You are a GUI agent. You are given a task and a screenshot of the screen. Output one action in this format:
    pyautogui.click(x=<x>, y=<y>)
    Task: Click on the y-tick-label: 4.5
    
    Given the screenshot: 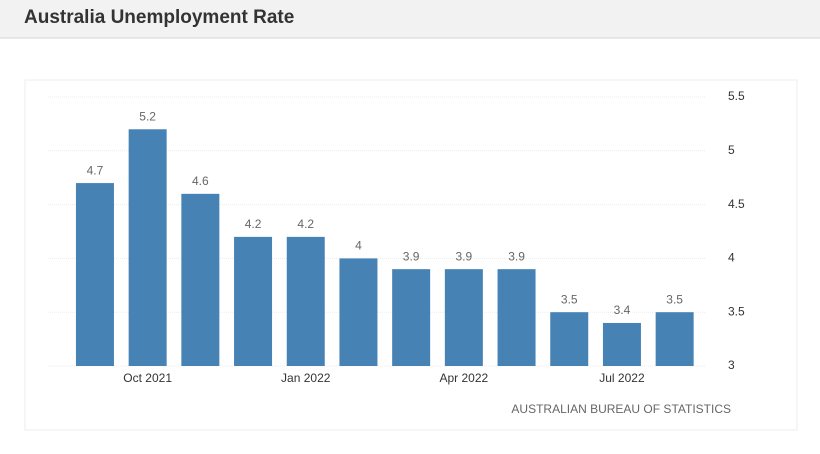 What is the action you would take?
    pyautogui.click(x=736, y=204)
    